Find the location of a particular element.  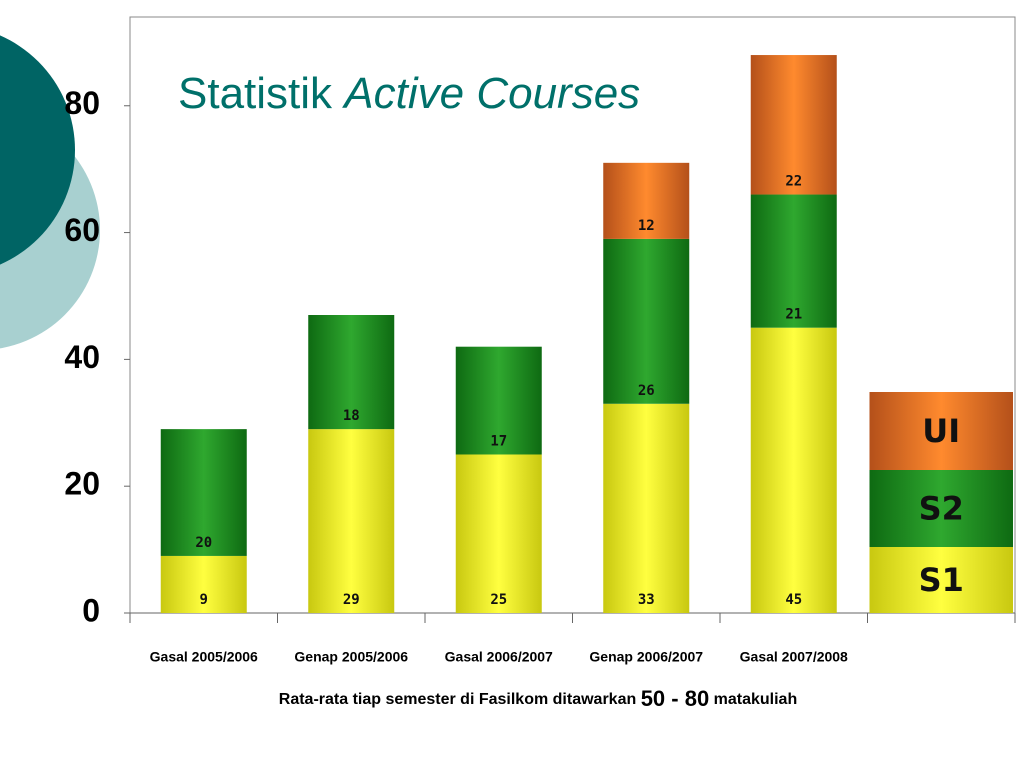

y-tick-label: 40 is located at coordinates (82, 357).